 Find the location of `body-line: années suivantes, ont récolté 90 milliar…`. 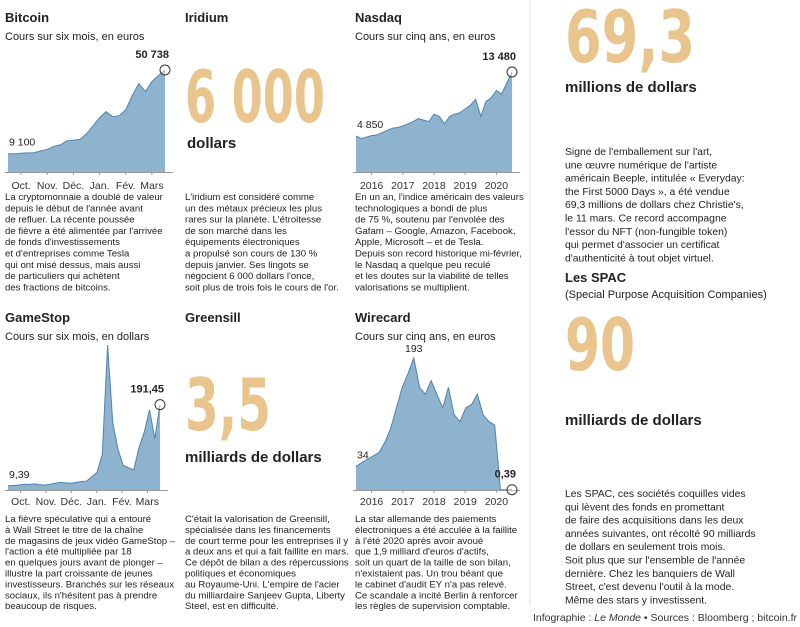

body-line: années suivantes, ont récolté 90 milliar… is located at coordinates (660, 534).